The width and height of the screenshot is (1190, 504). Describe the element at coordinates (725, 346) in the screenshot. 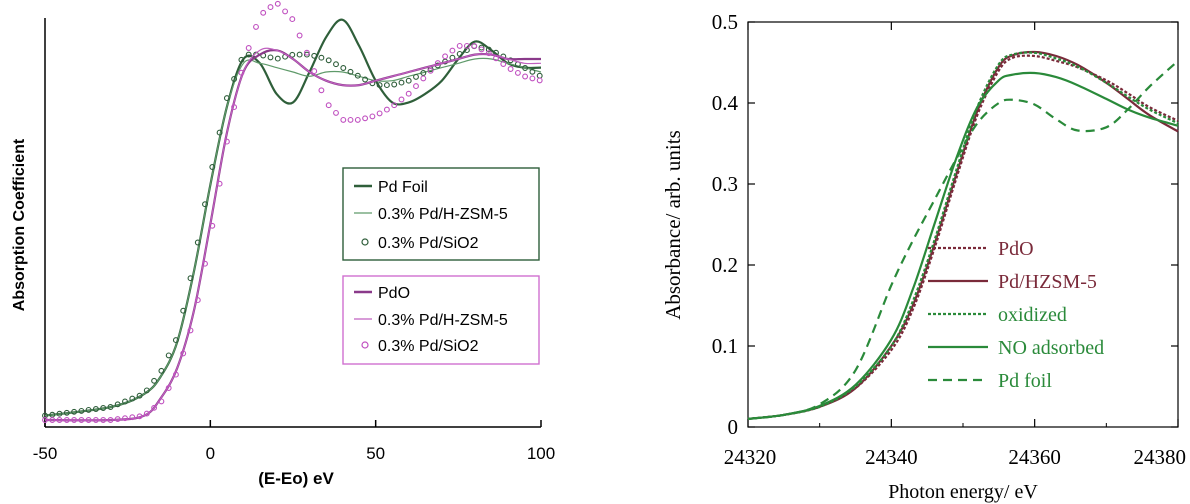

I see `right-y-tick-label: 0.1` at that location.